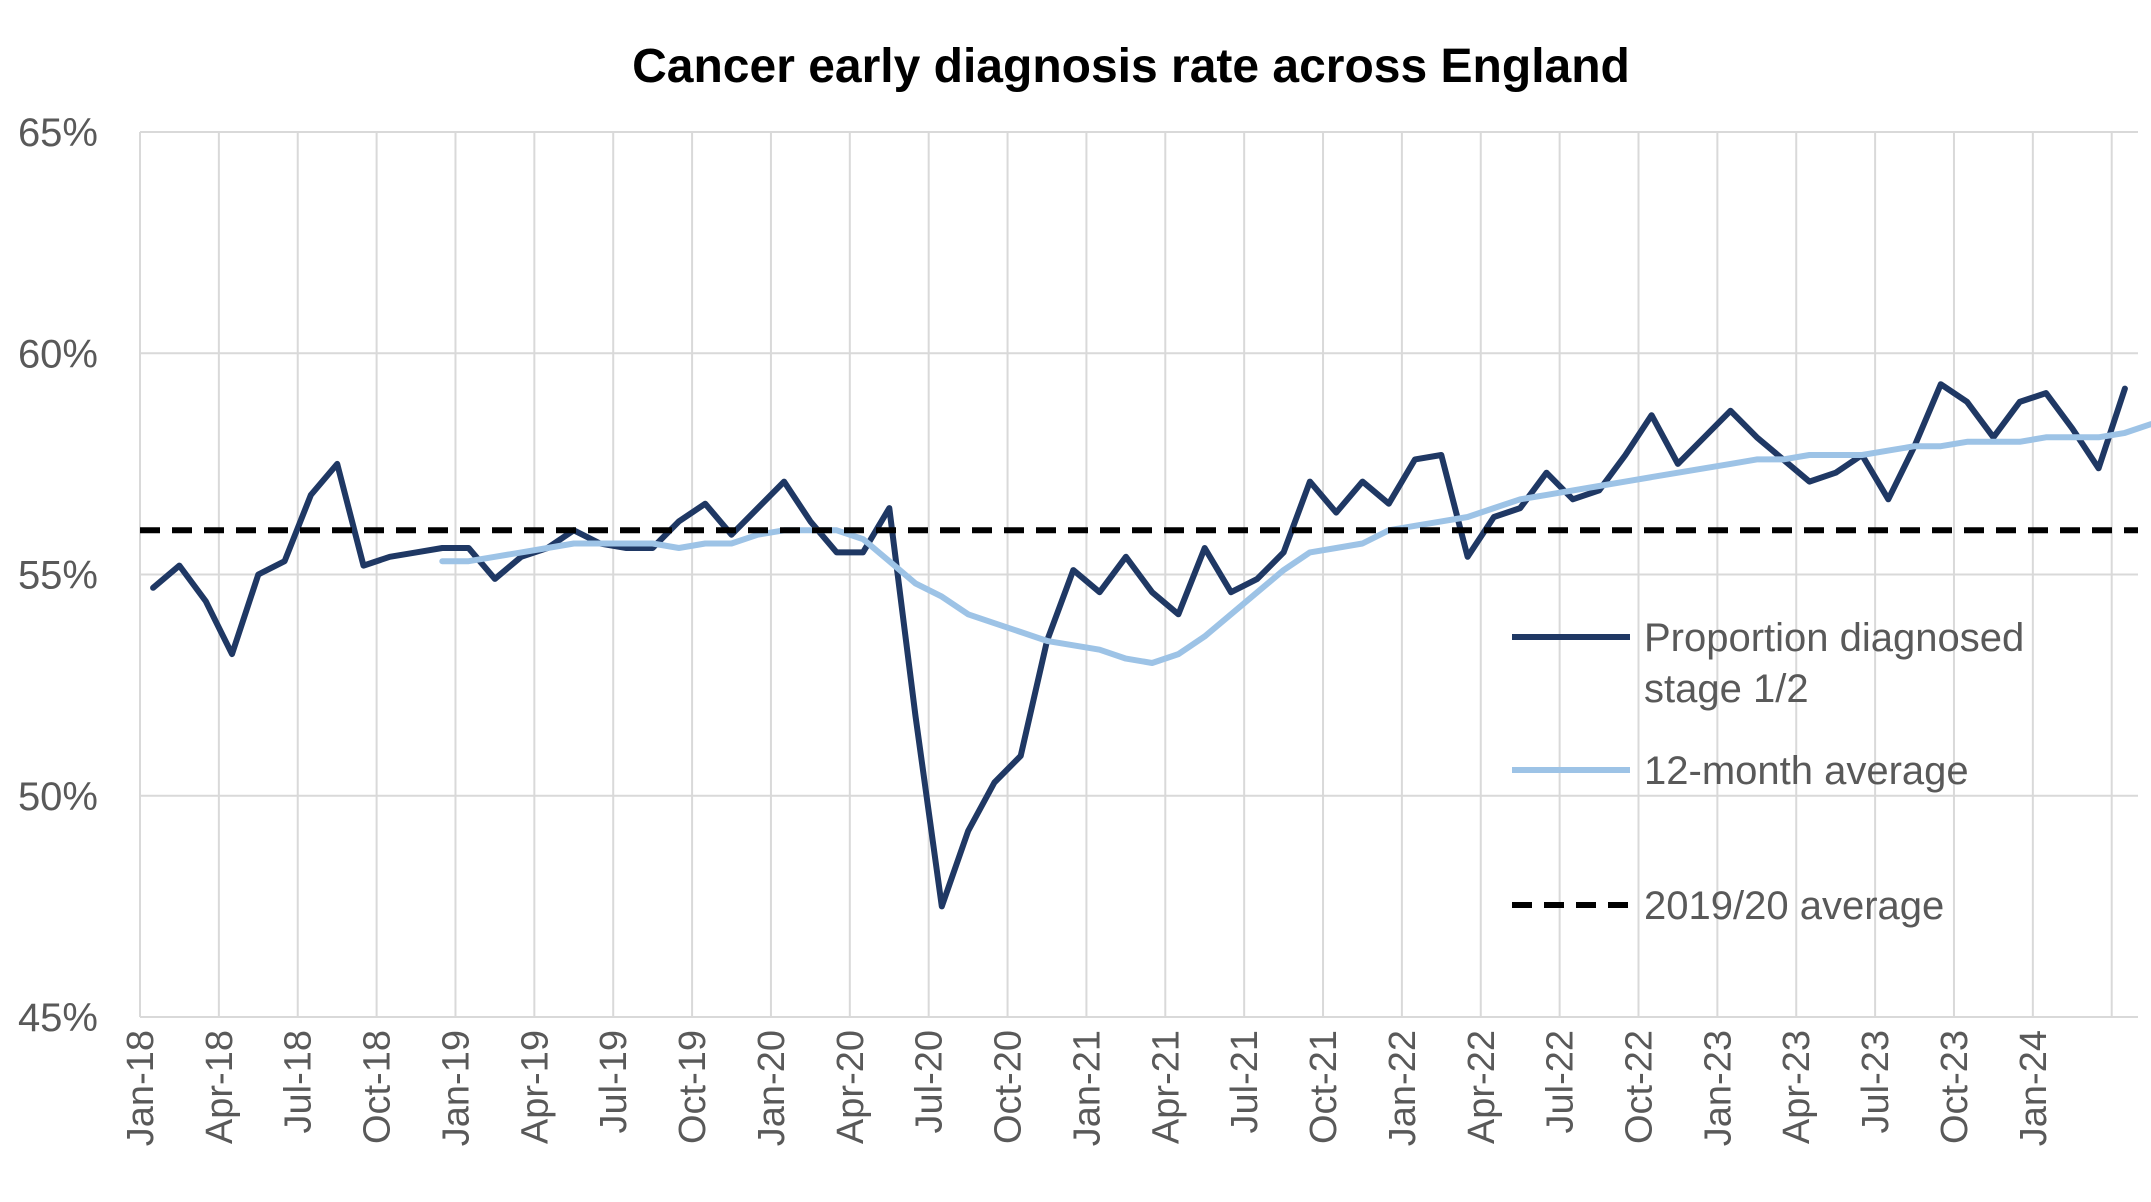 The width and height of the screenshot is (2151, 1202). I want to click on x-tick-label: Apr-18, so click(220, 1087).